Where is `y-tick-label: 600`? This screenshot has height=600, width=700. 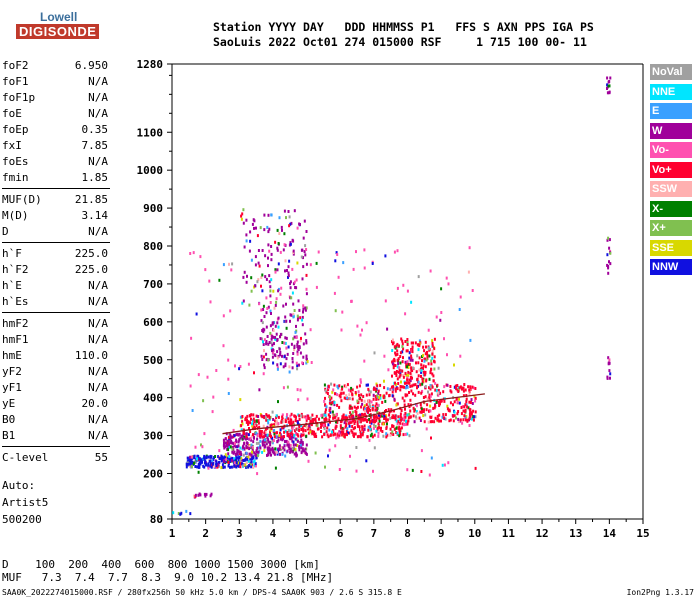 y-tick-label: 600 is located at coordinates (153, 322).